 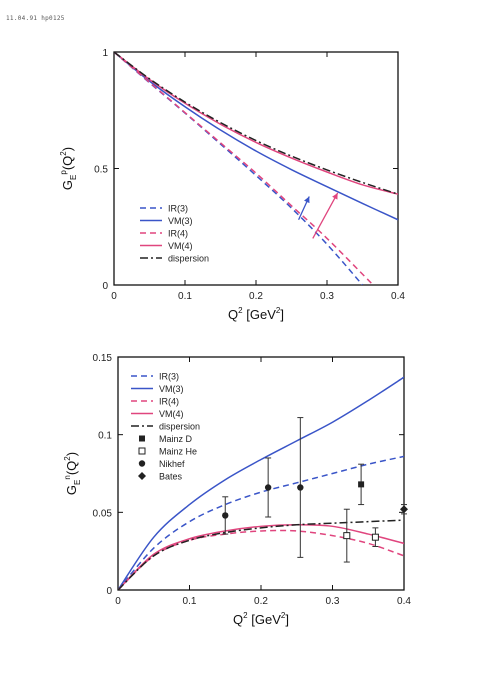 What do you see at coordinates (67, 477) in the screenshot?
I see `y-label-sup: n` at bounding box center [67, 477].